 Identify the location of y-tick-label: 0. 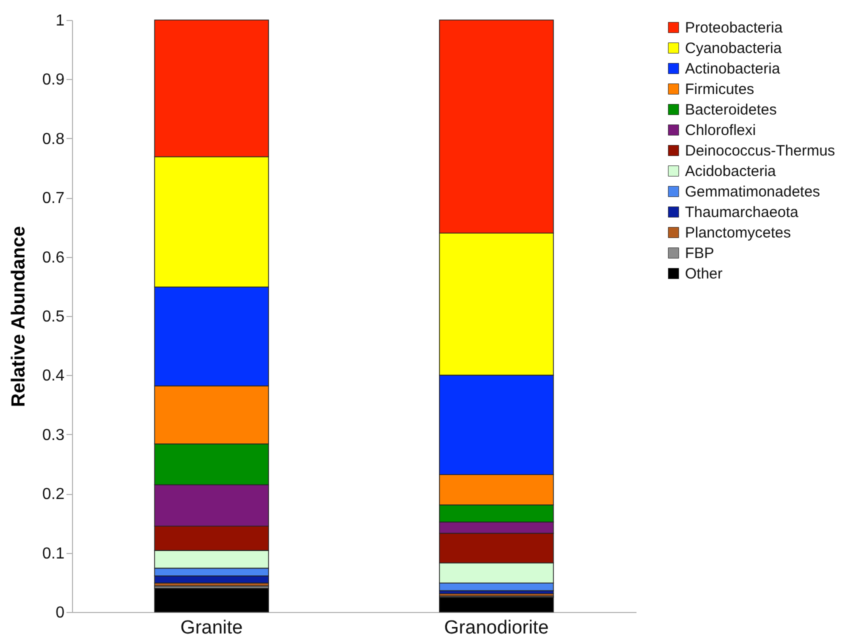
(60, 613).